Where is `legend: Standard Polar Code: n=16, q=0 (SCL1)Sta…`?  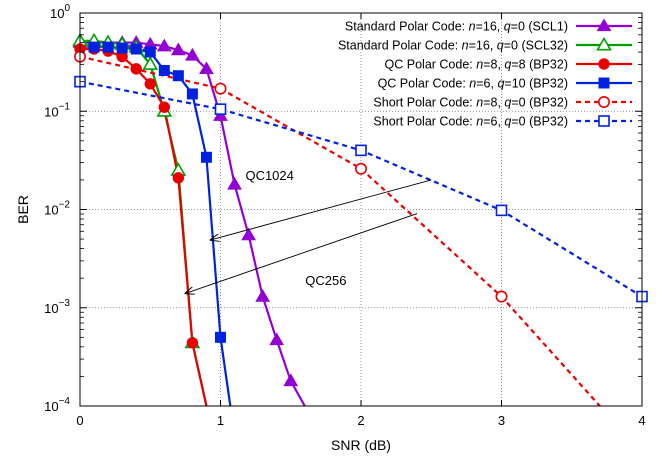
legend: Standard Polar Code: n=16, q=0 (SCL1)Sta… is located at coordinates (485, 73).